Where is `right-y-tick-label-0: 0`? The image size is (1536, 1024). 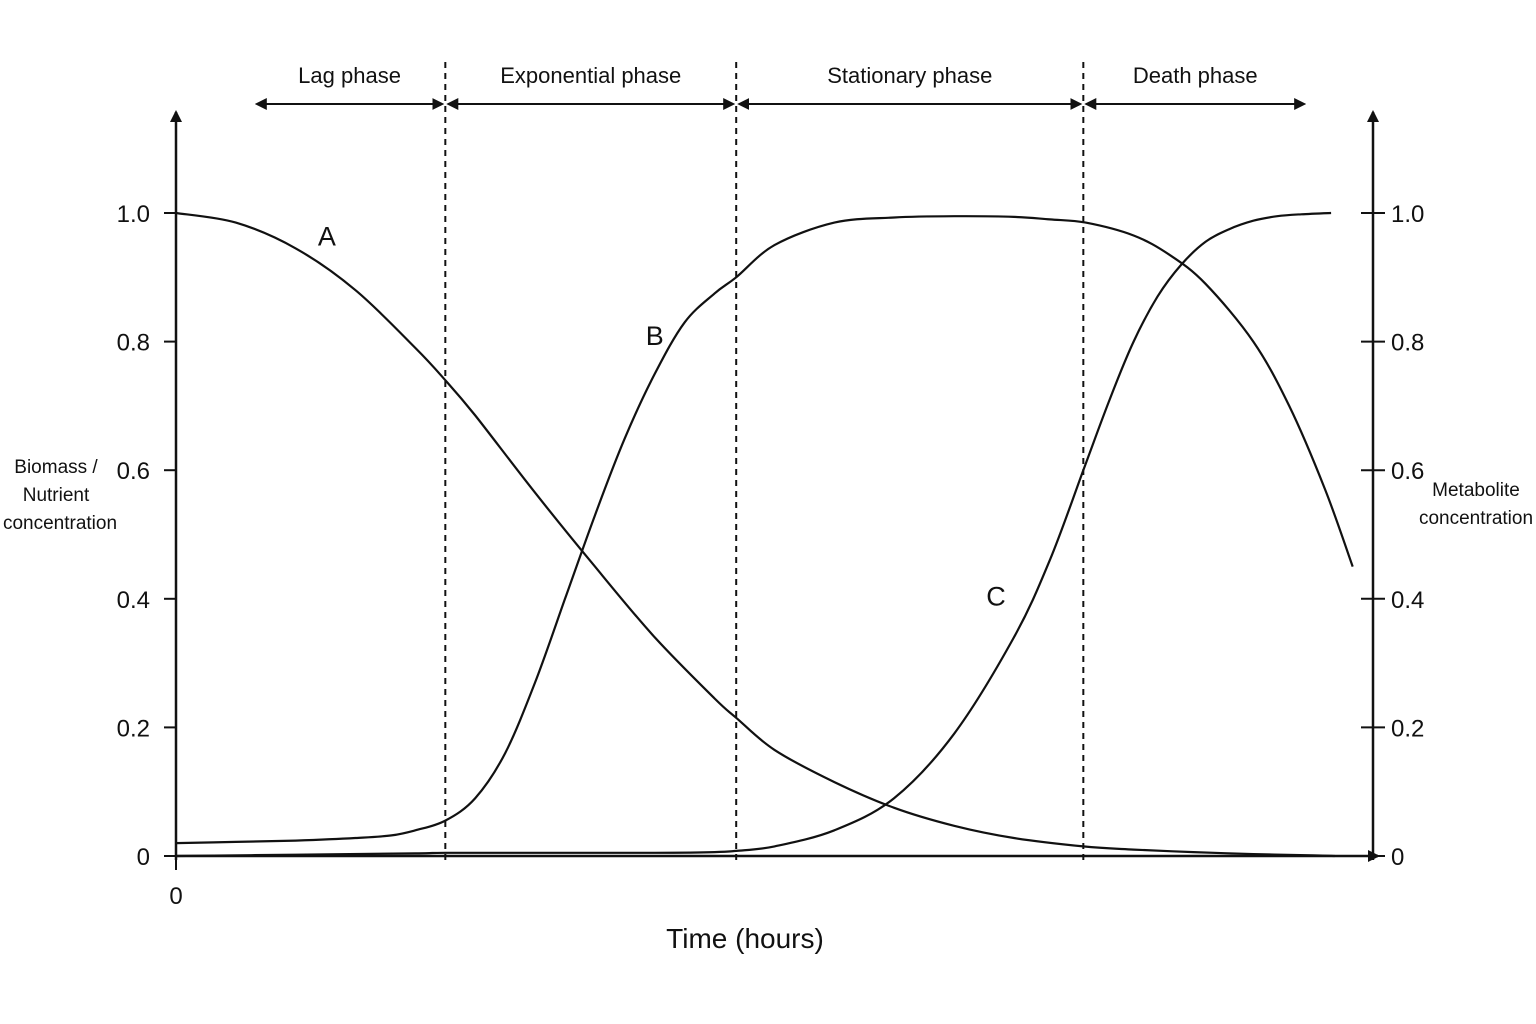
right-y-tick-label-0: 0 is located at coordinates (1397, 857).